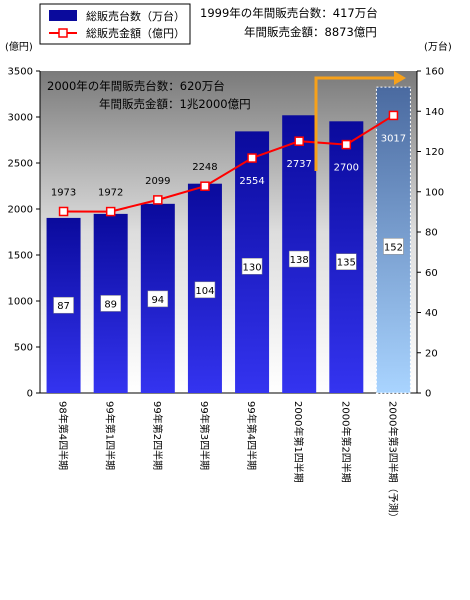  I want to click on legend-bar-swatch, so click(63, 15).